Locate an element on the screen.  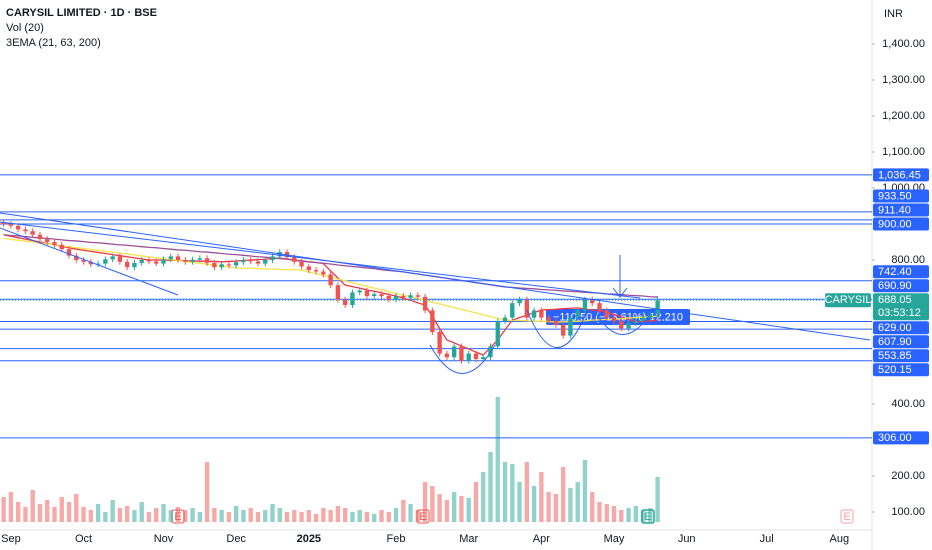
last-price-box is located at coordinates (901, 307).